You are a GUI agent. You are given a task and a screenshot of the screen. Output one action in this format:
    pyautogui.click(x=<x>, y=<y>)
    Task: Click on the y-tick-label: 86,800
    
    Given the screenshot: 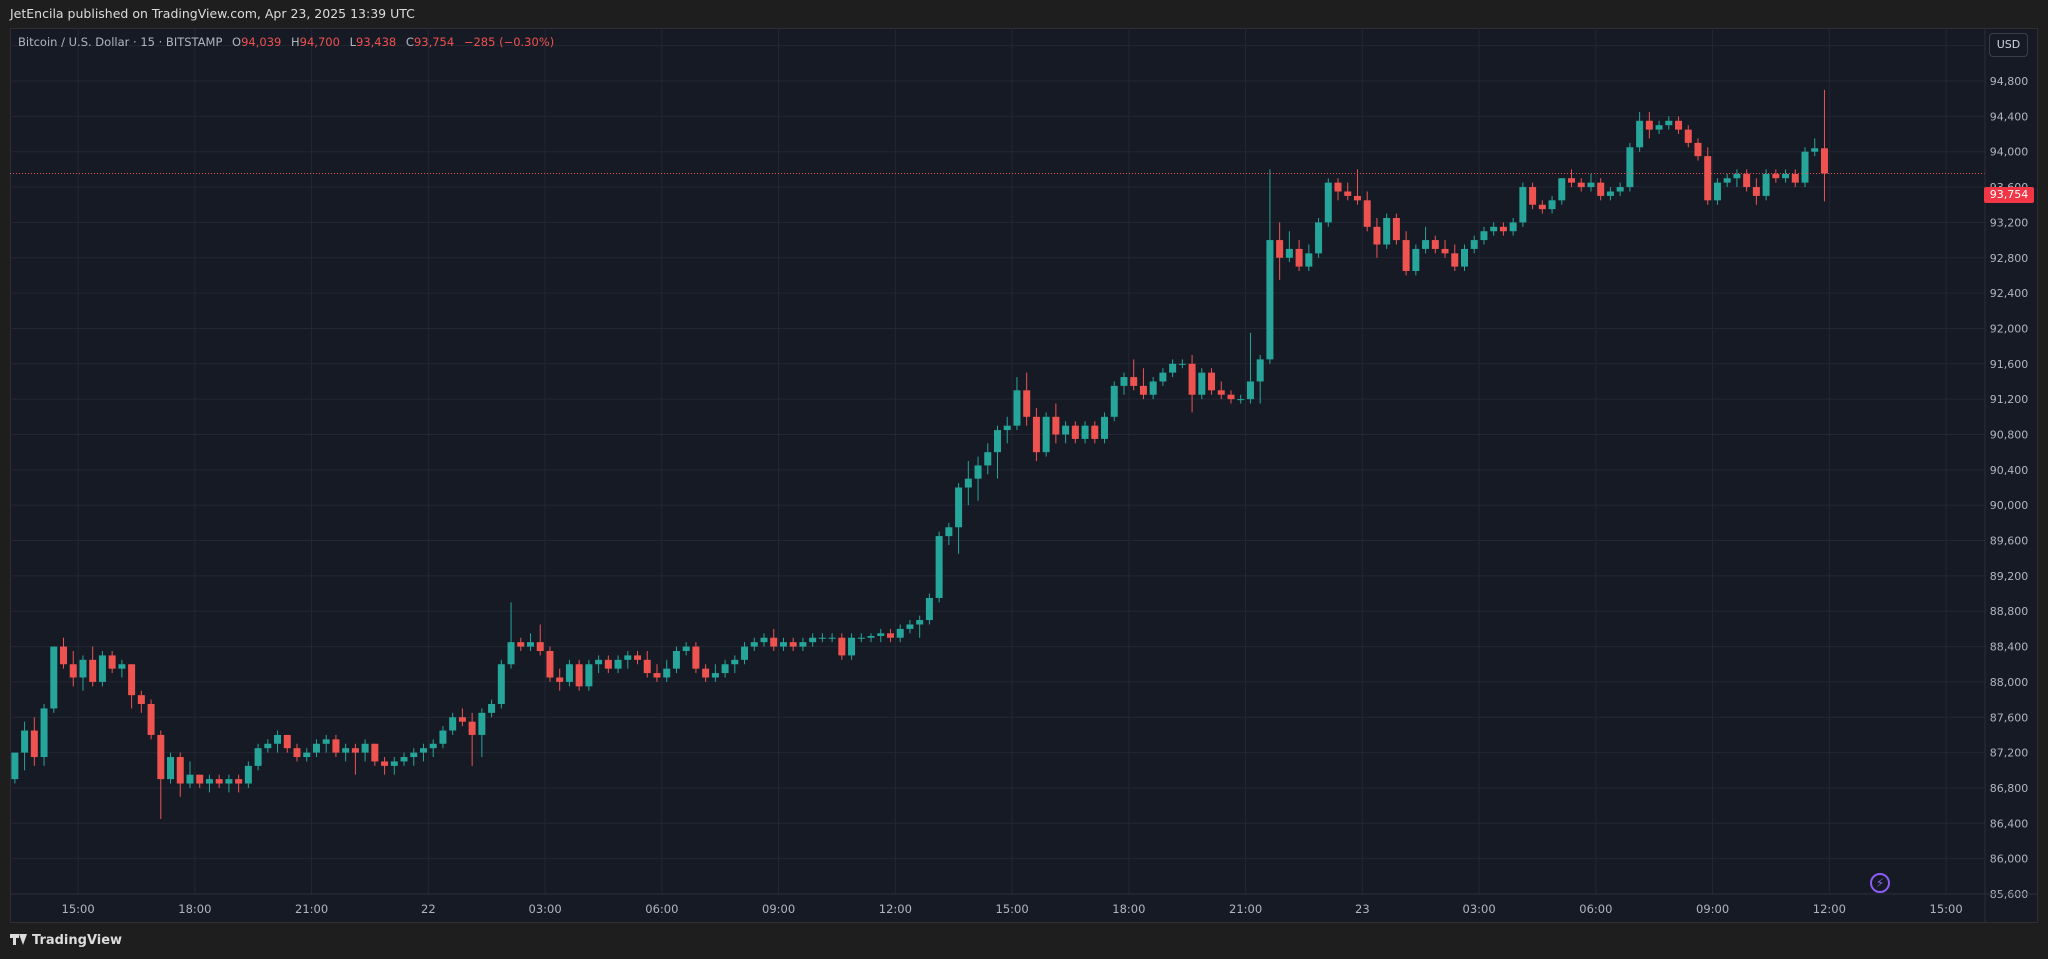 What is the action you would take?
    pyautogui.click(x=2009, y=788)
    